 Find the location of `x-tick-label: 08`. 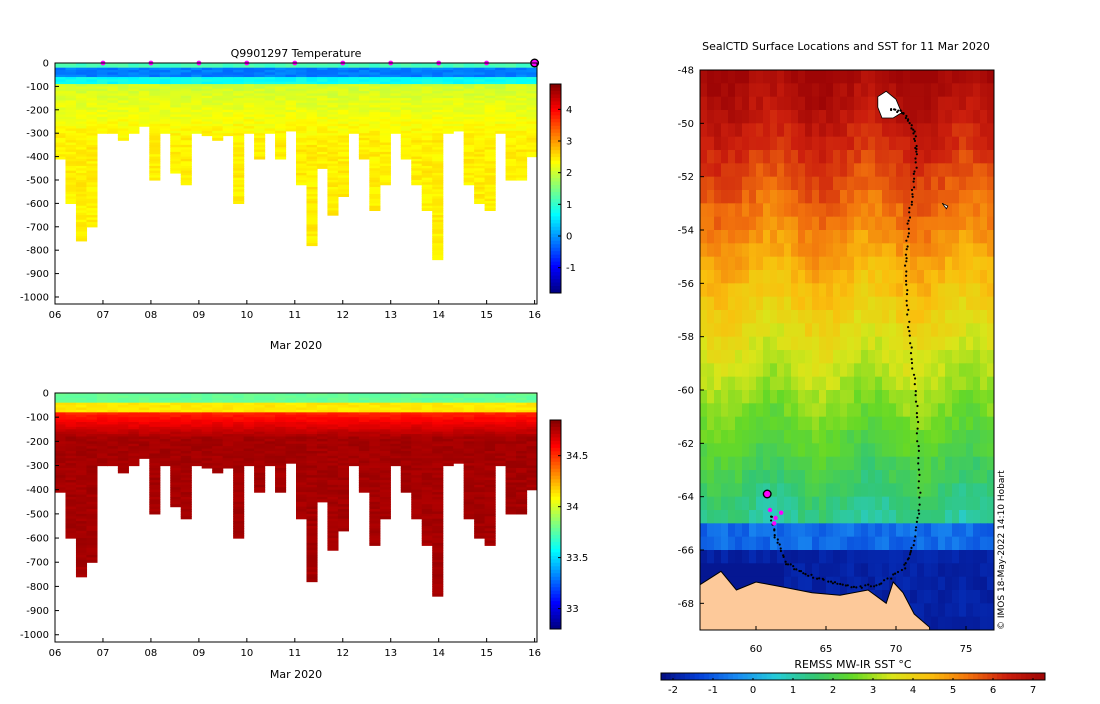

x-tick-label: 08 is located at coordinates (151, 653).